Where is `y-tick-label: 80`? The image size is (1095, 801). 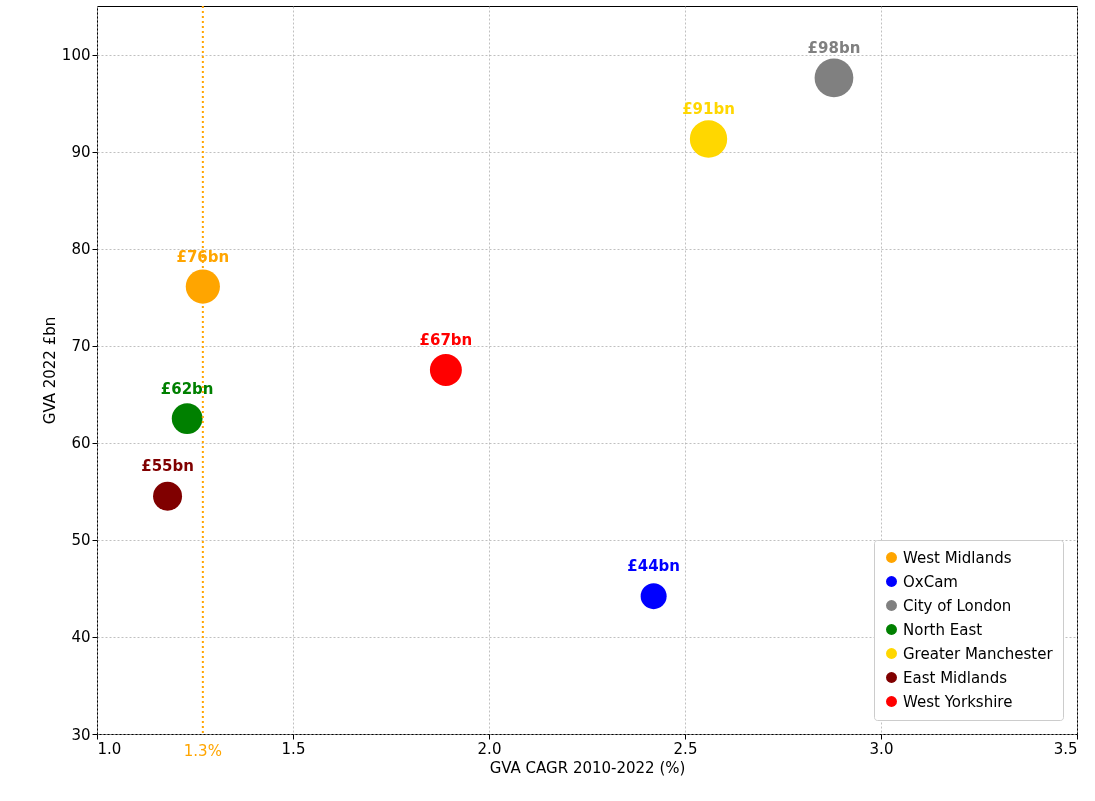
y-tick-label: 80 is located at coordinates (81, 249).